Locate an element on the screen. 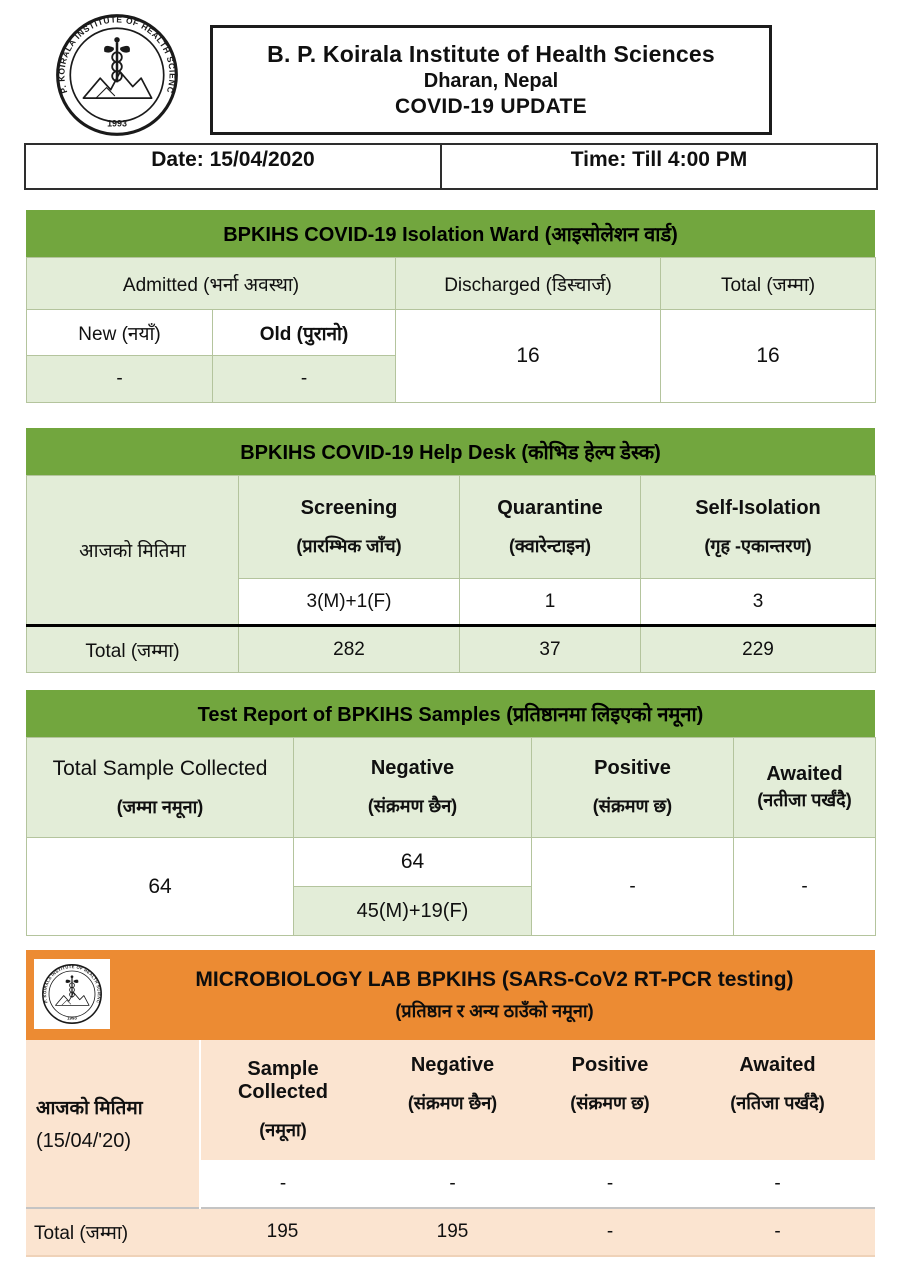  microbiology-subtitle: (प्रतिष्ठान र अन्य ठाउँको नमूना) is located at coordinates (494, 1010).